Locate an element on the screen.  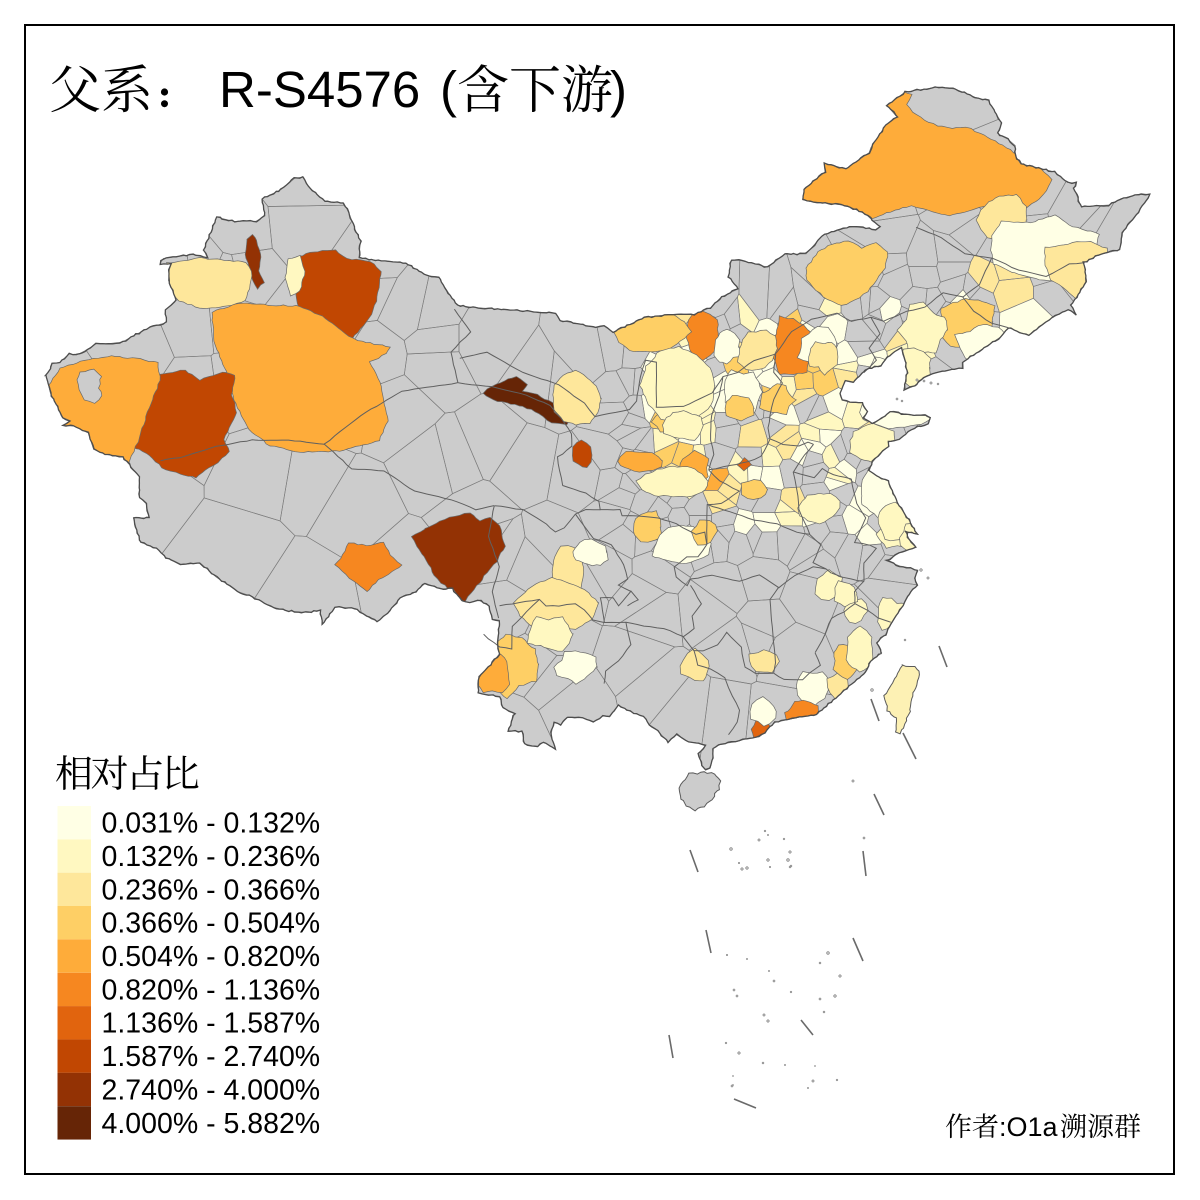
svg-text: 1.136% - 1.587% is located at coordinates (211, 1024).